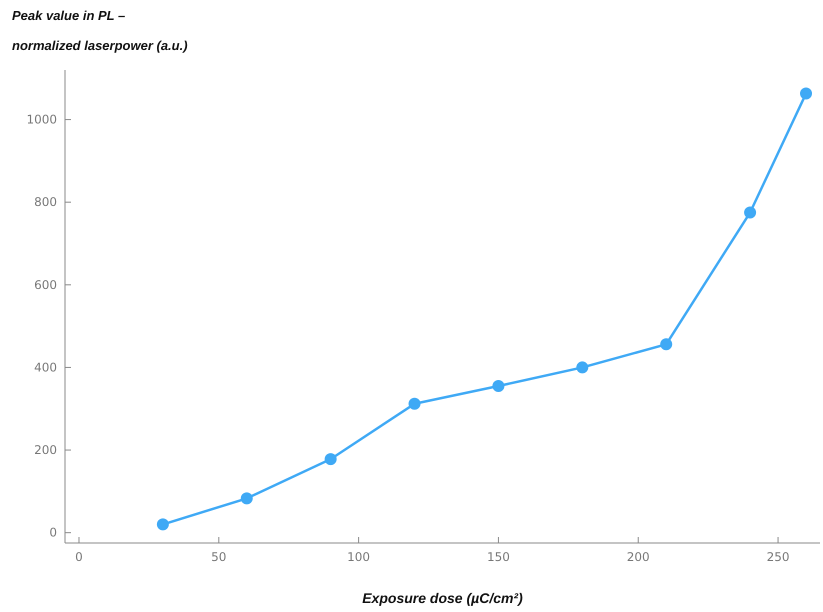 This screenshot has height=612, width=823. What do you see at coordinates (100, 30) in the screenshot?
I see `y-axis-title: Peak value in PL – normalized laserpower (a.u.)` at bounding box center [100, 30].